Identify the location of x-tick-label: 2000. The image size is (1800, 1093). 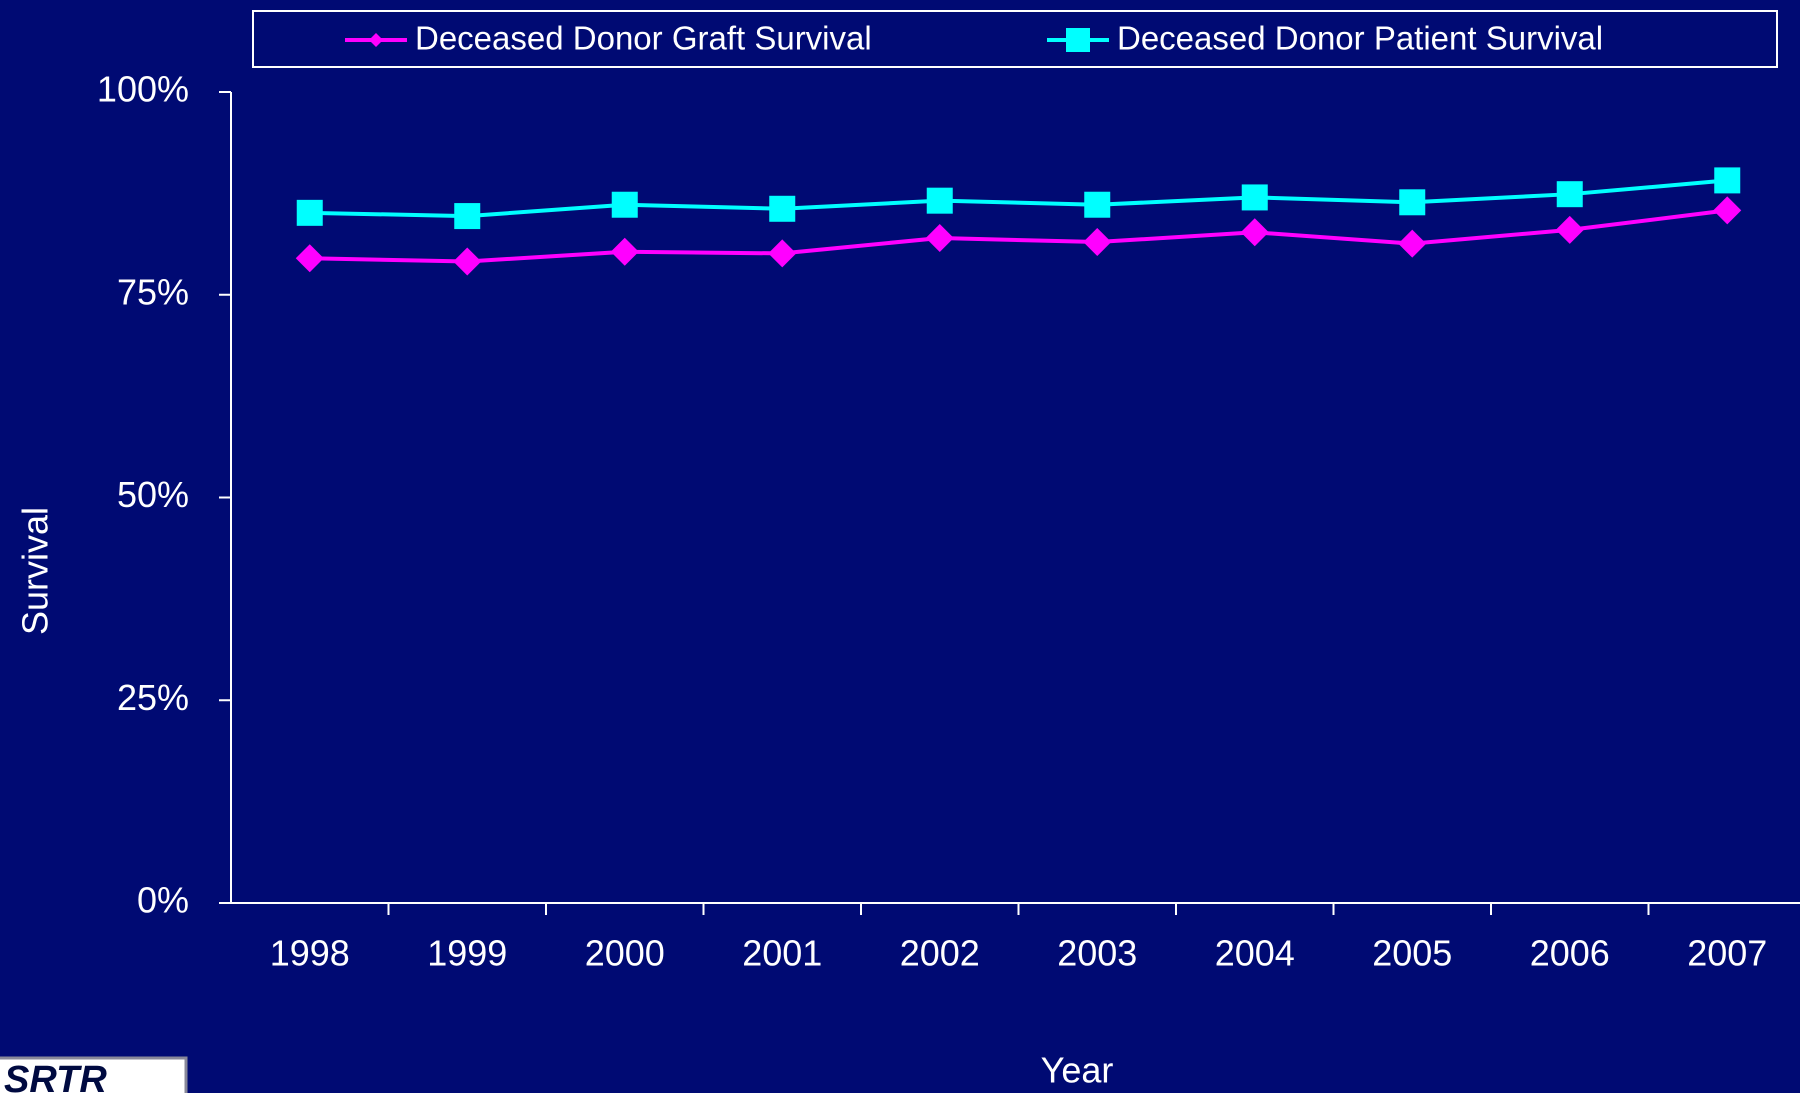
(625, 953).